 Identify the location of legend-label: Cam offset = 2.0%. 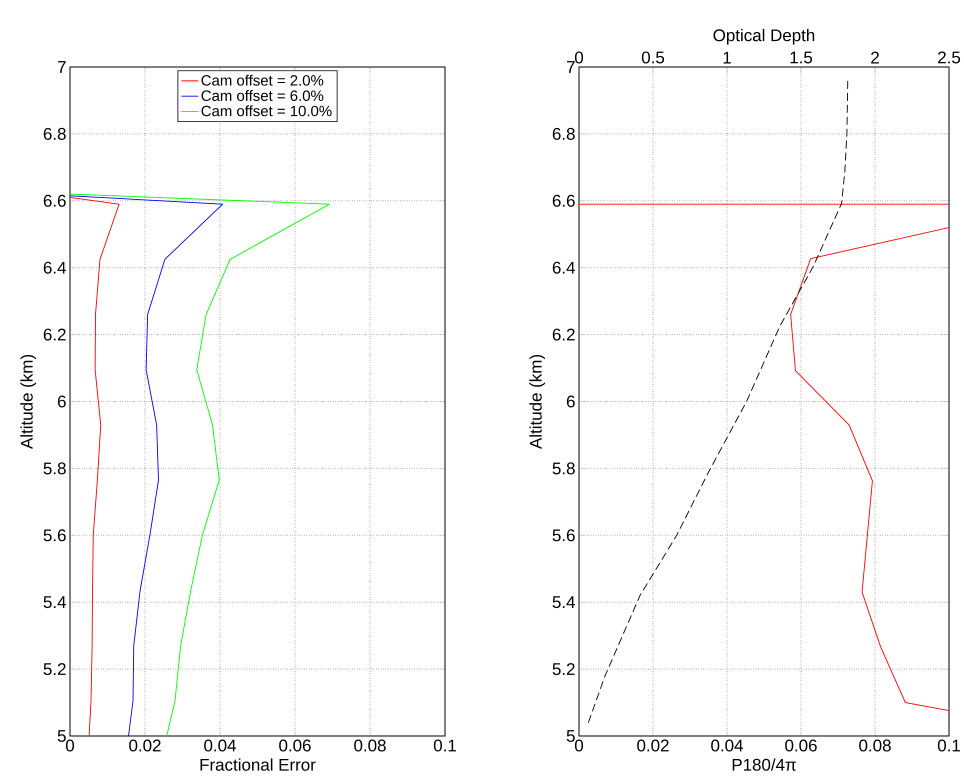
(263, 80).